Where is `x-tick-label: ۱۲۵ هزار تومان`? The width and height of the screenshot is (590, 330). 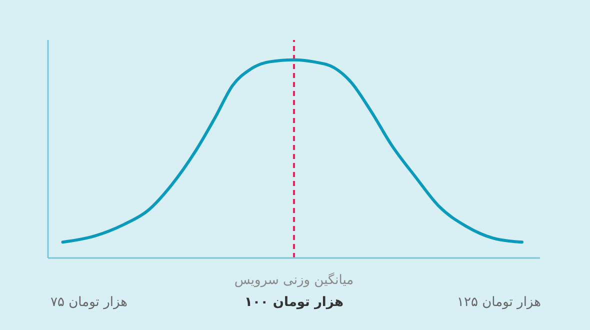
x-tick-label: ۱۲۵ هزار تومان is located at coordinates (499, 302).